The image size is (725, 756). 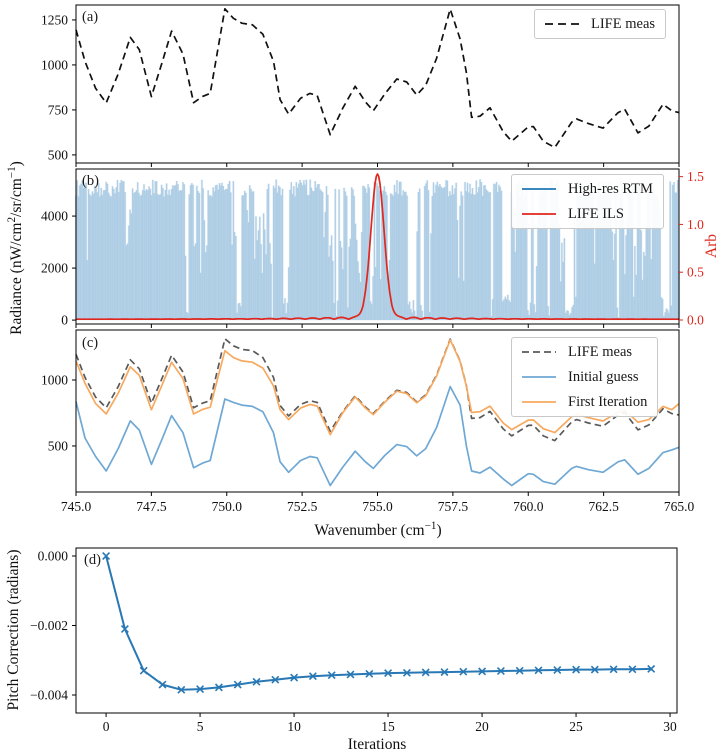 What do you see at coordinates (596, 214) in the screenshot?
I see `legend-label: LIFE ILS` at bounding box center [596, 214].